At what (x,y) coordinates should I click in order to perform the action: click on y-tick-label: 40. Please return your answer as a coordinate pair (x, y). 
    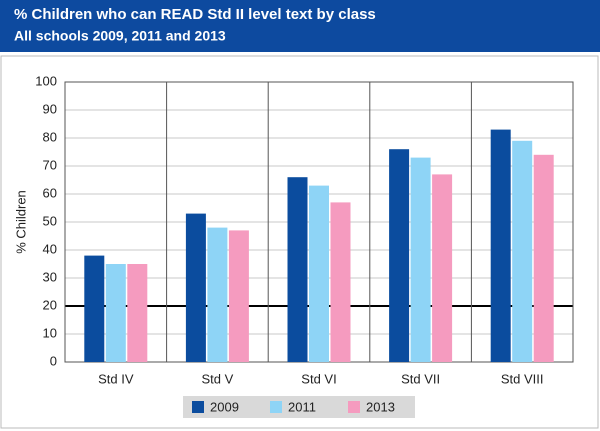
    Looking at the image, I should click on (50, 248).